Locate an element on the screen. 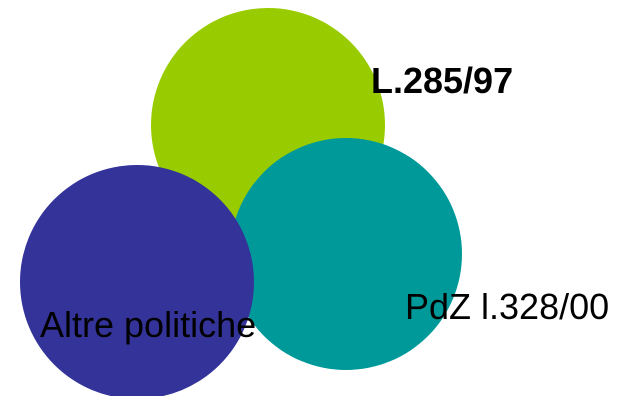 The width and height of the screenshot is (632, 396). label-law-285-97: L.285/97 is located at coordinates (442, 80).